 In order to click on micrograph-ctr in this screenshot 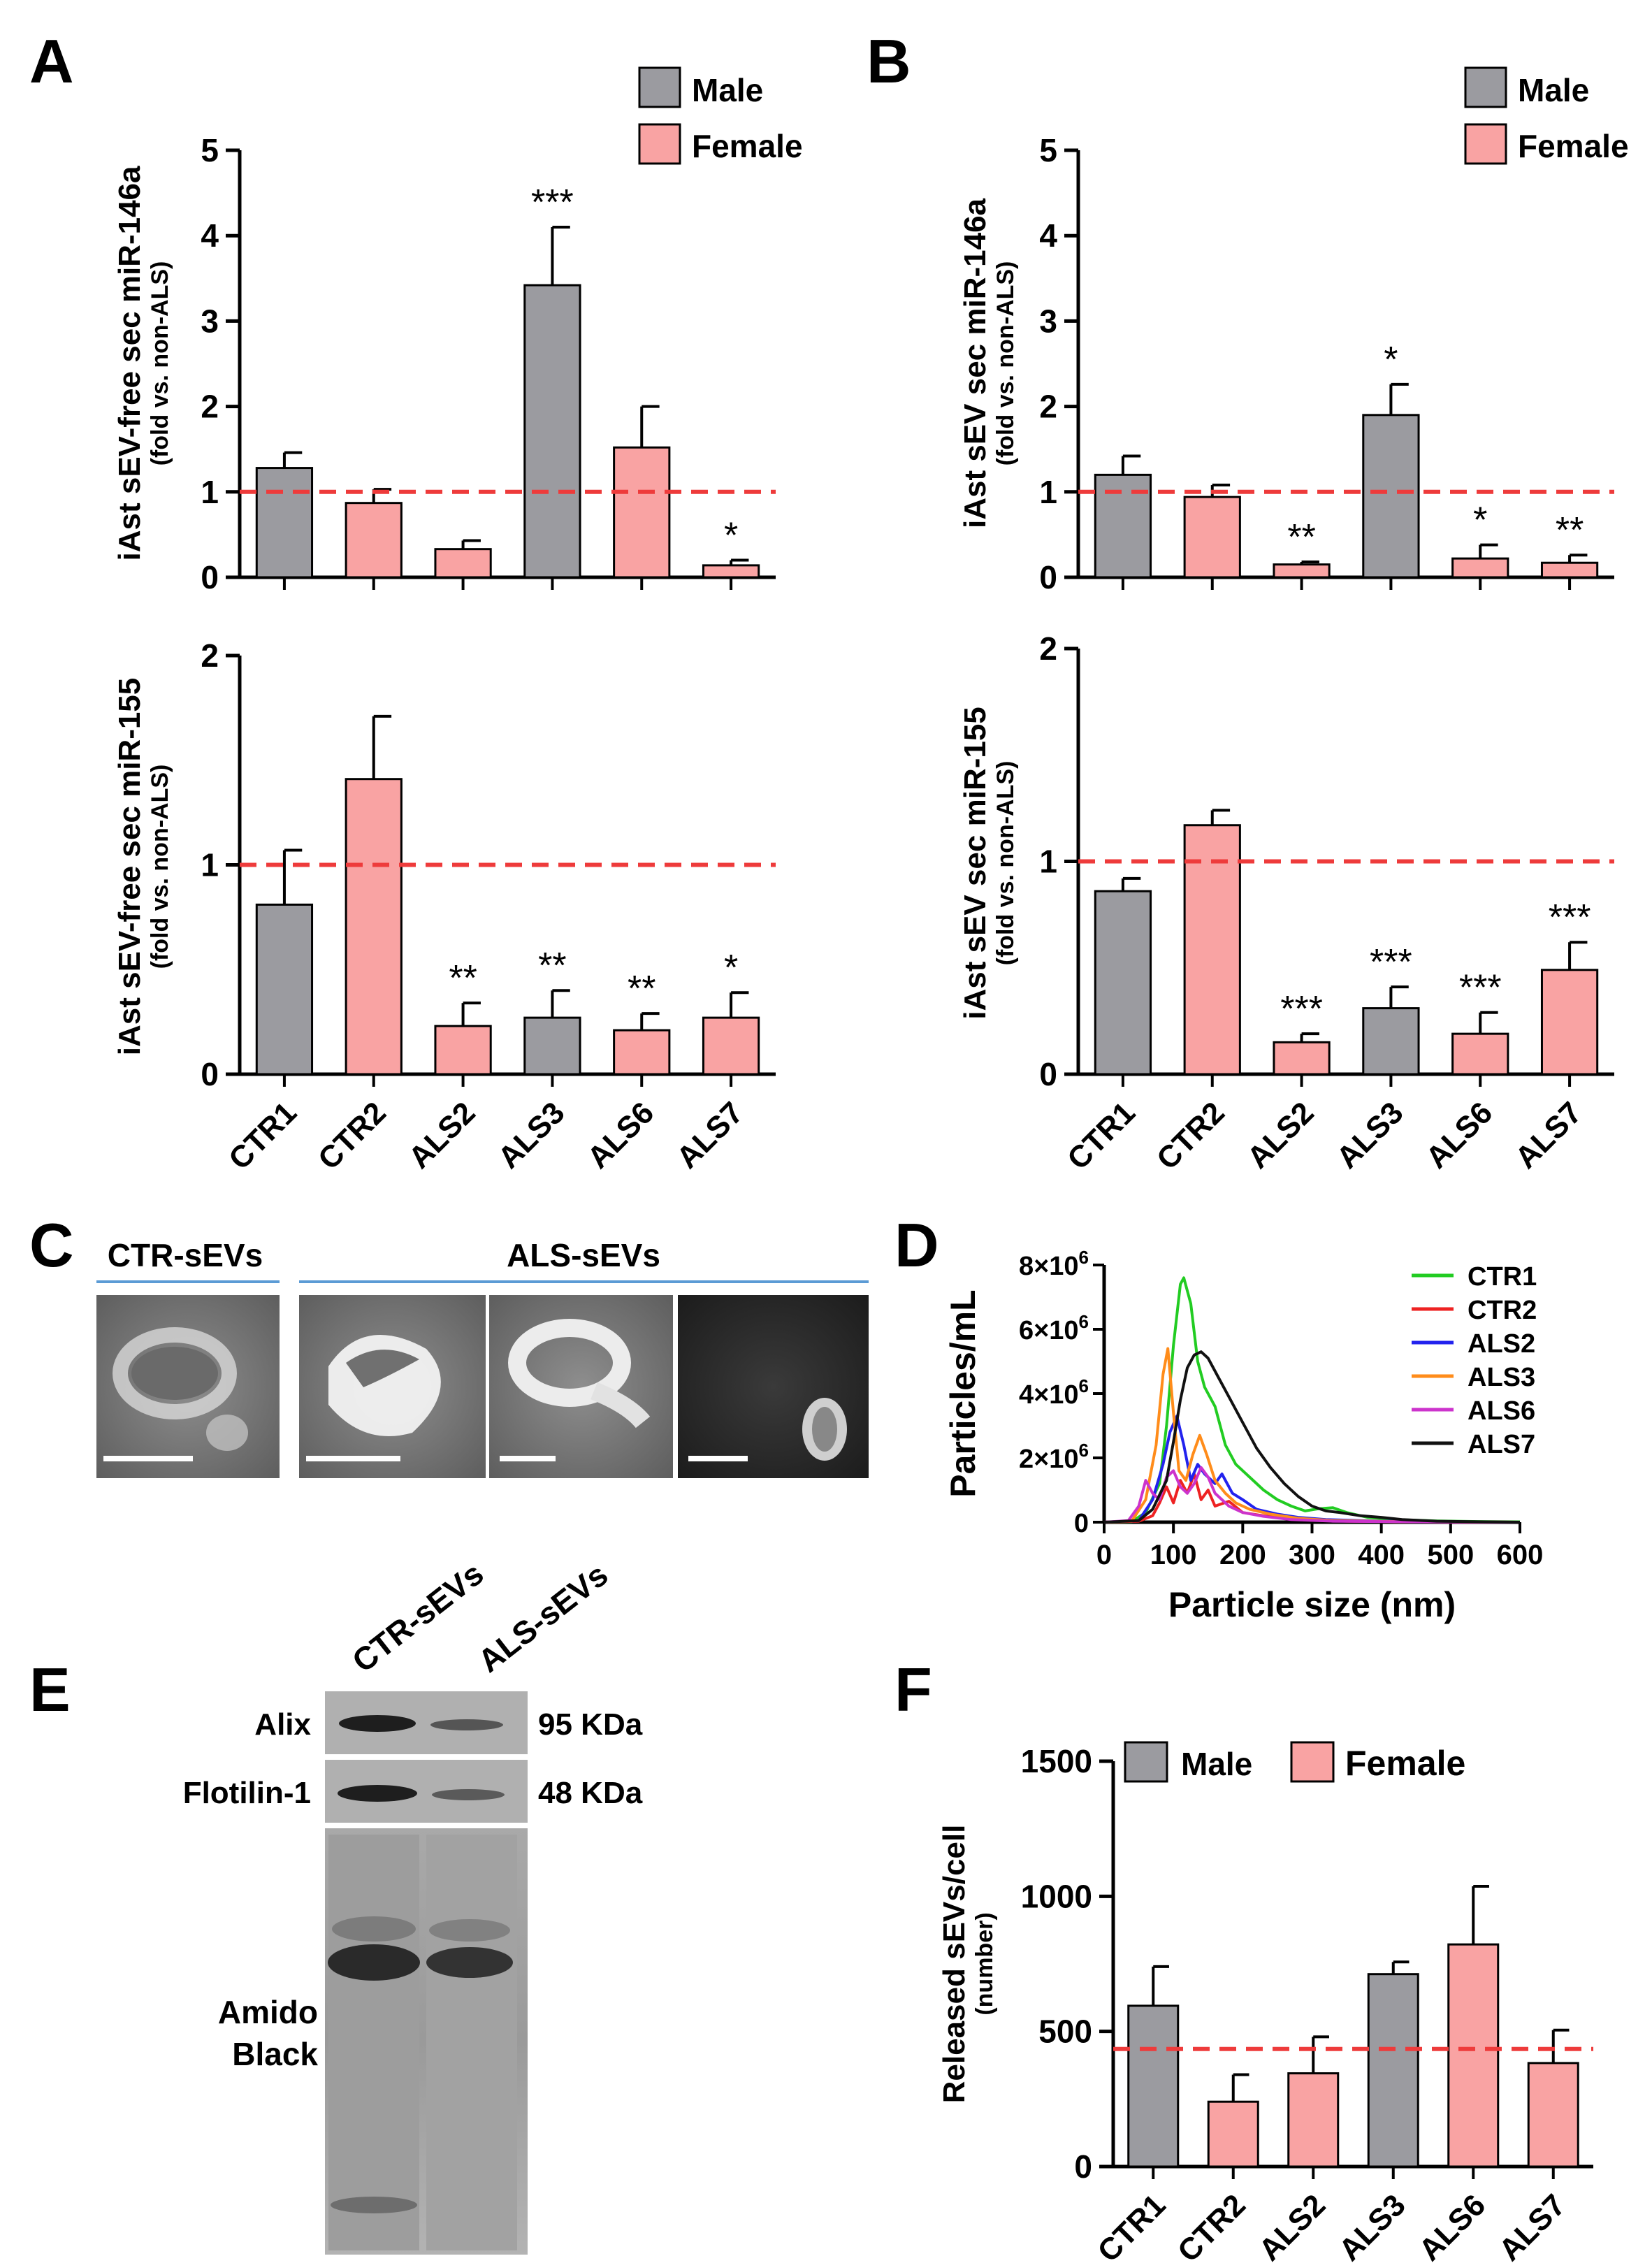, I will do `click(188, 1386)`.